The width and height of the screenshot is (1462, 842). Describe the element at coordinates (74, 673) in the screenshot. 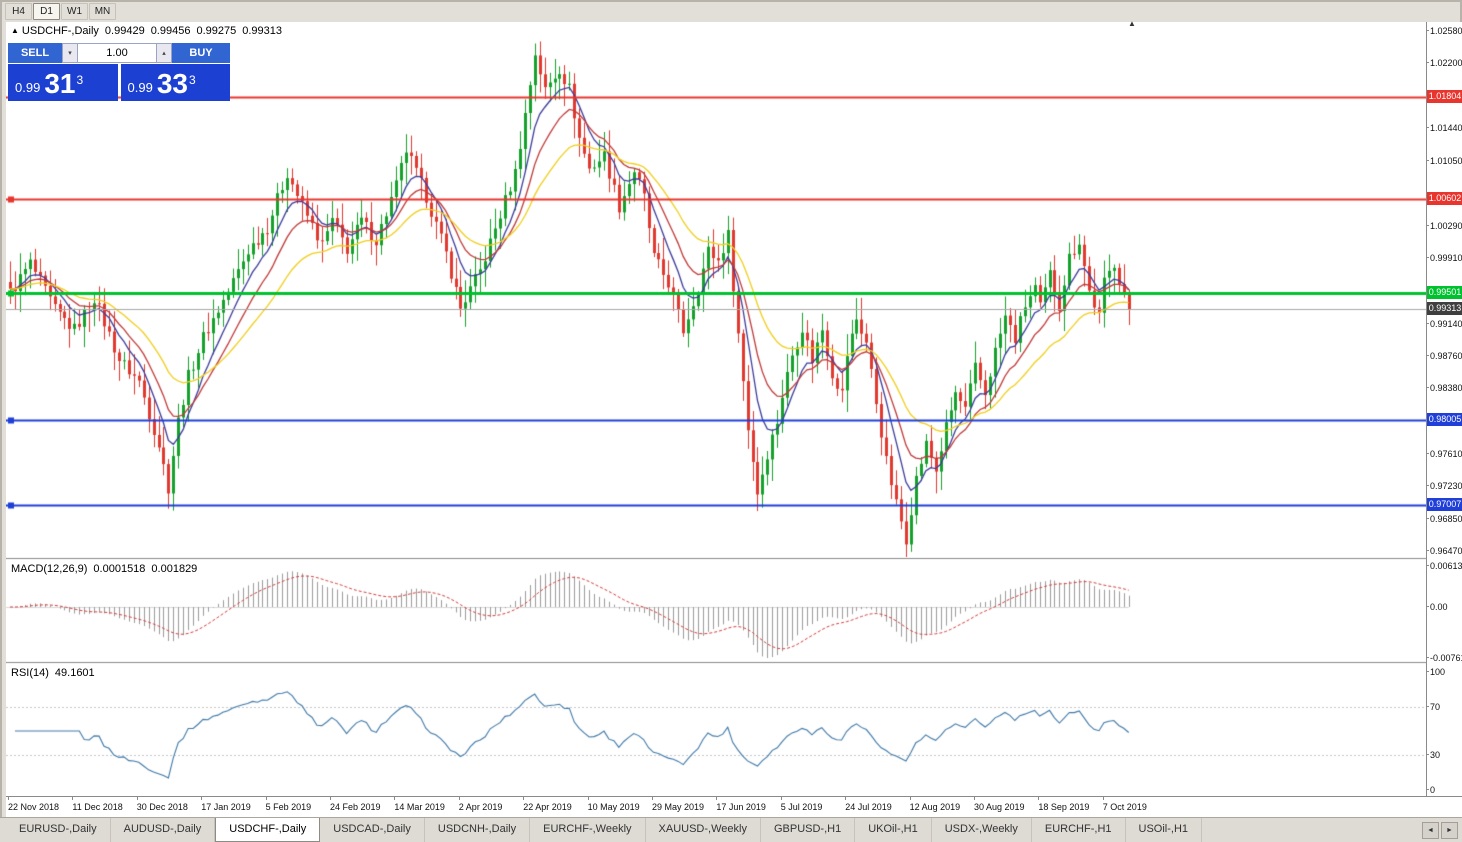

I see `rsi-value: 49.1601` at that location.